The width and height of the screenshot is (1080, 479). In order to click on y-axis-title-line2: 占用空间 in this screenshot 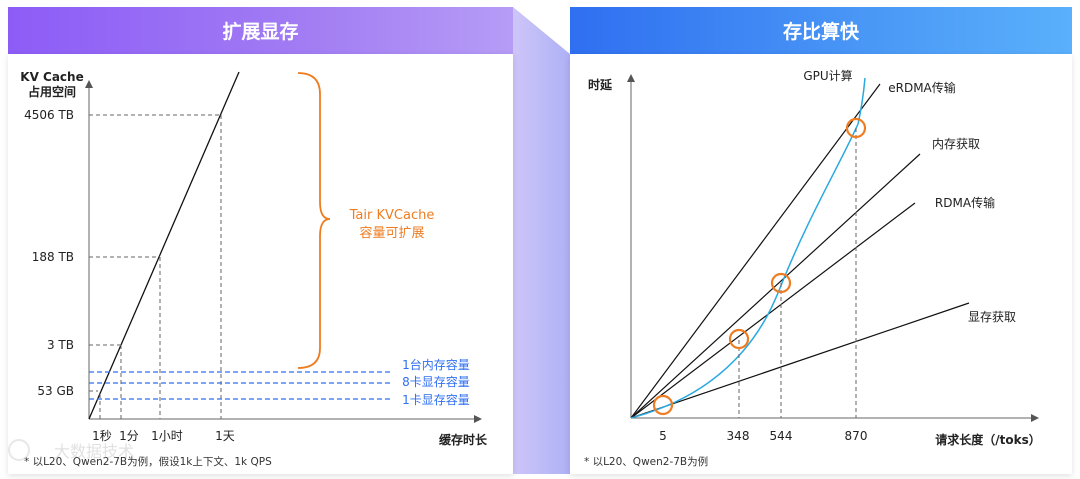, I will do `click(52, 91)`.